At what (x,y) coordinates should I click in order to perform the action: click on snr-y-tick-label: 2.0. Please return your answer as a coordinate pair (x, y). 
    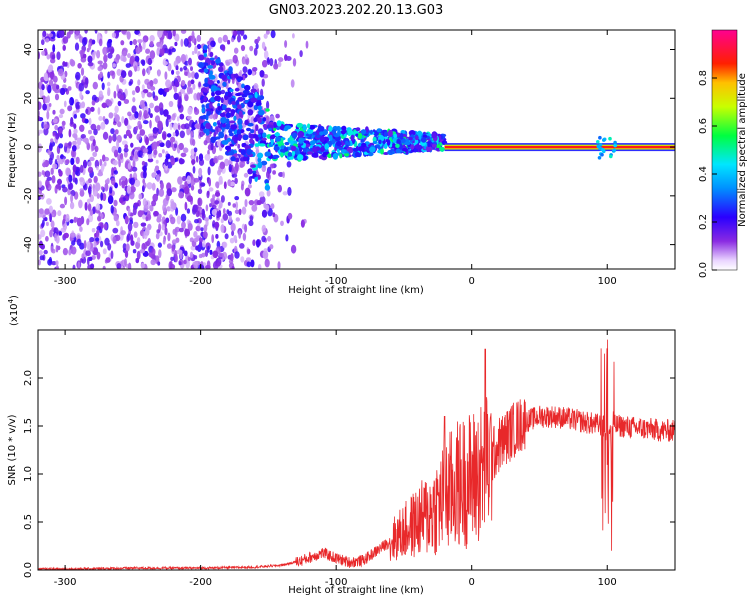
    Looking at the image, I should click on (28, 378).